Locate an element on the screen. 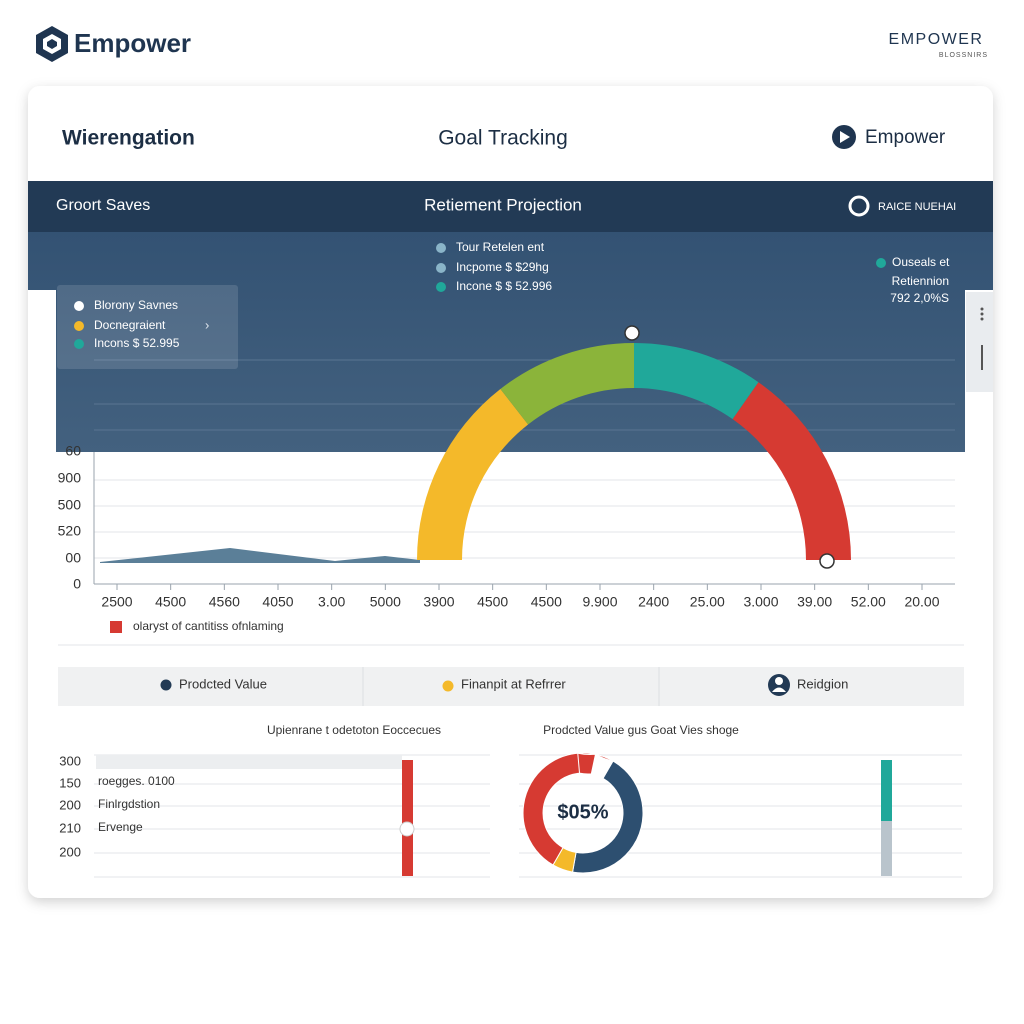  x-tick-label: 20.00 is located at coordinates (921, 602).